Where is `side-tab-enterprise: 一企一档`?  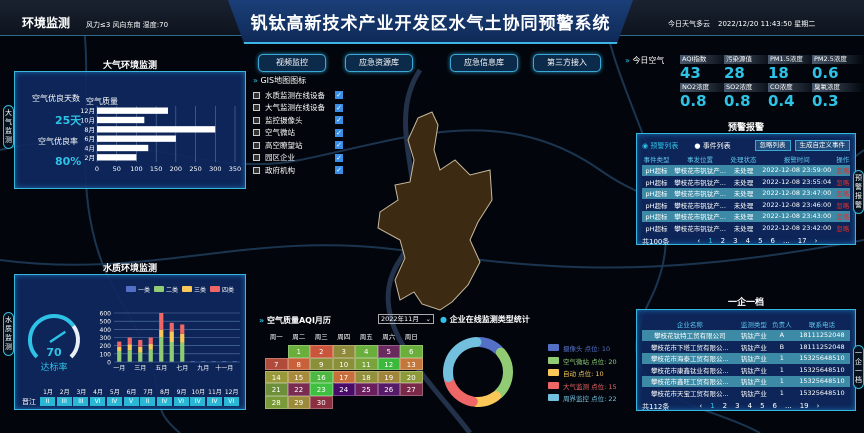
side-tab-enterprise: 一企一档 is located at coordinates (858, 367).